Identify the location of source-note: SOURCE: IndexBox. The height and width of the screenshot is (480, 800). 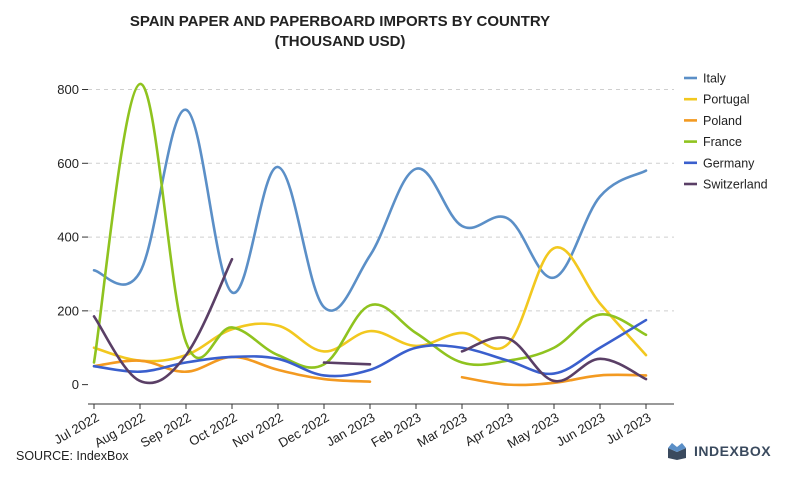
(72, 456).